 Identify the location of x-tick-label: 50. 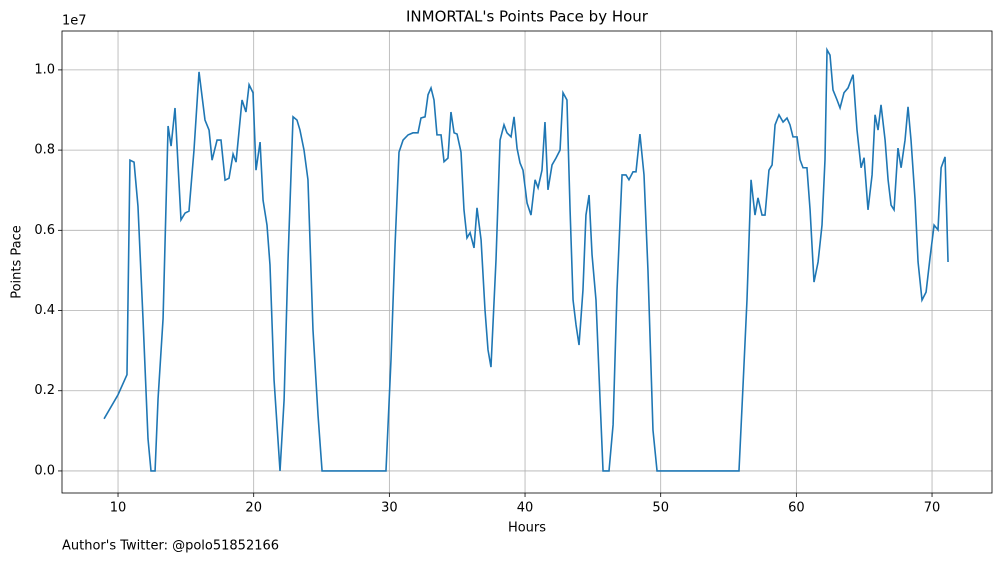
(660, 508).